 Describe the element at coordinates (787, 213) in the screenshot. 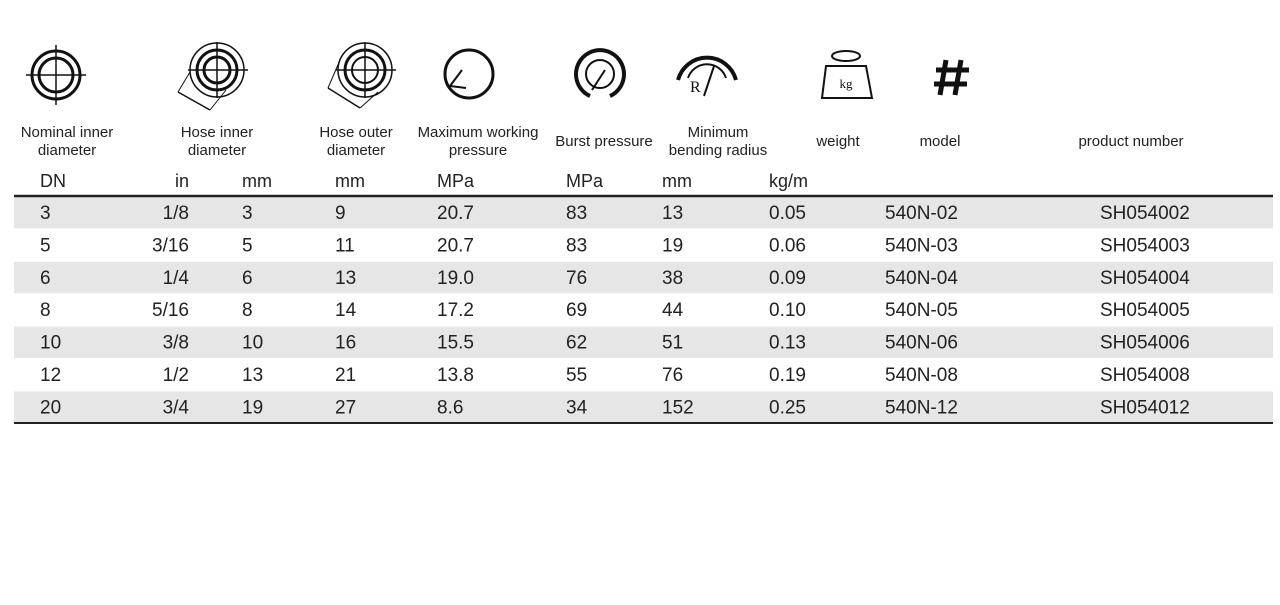

I see `table-cell: 0.05` at that location.